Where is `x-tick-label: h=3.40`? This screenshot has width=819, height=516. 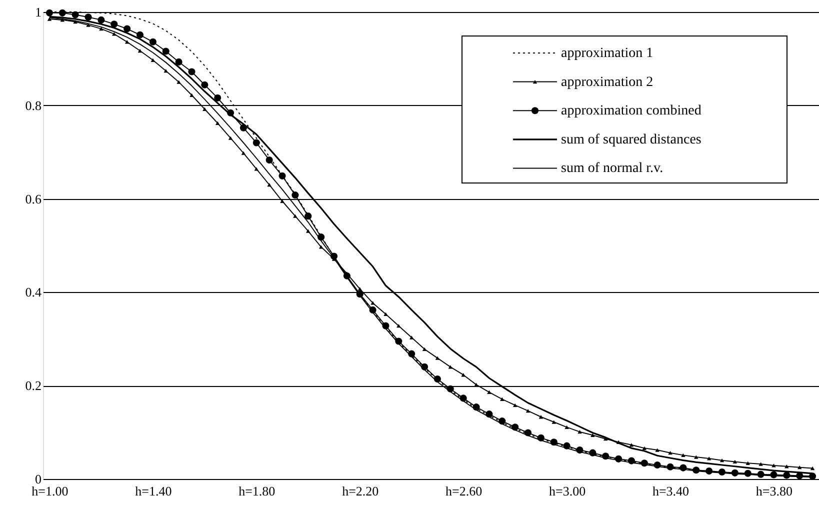 x-tick-label: h=3.40 is located at coordinates (671, 491).